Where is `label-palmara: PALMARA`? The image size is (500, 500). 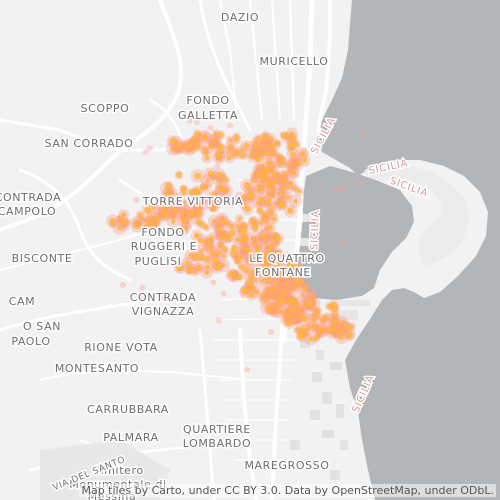
label-palmara: PALMARA is located at coordinates (131, 437).